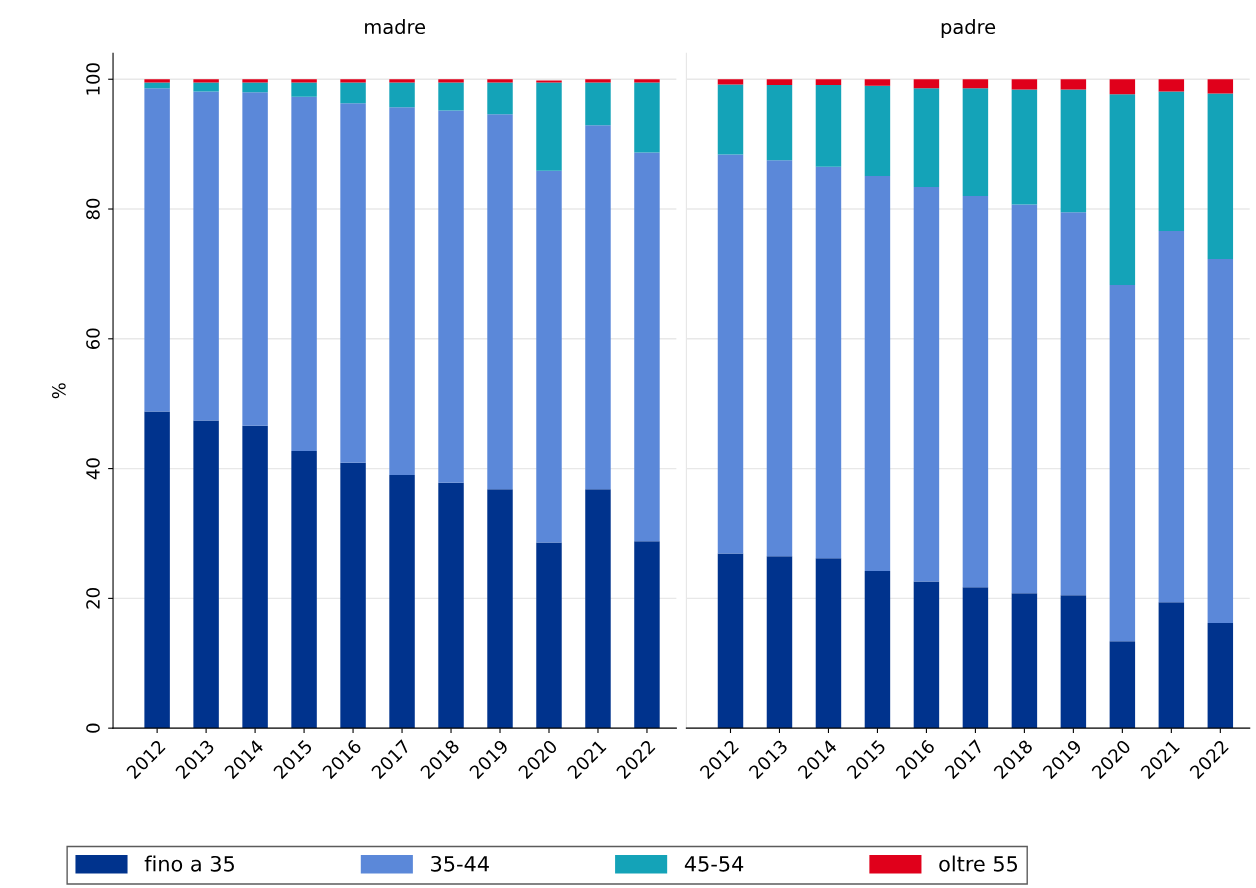 Image resolution: width=1256 pixels, height=888 pixels. I want to click on y-tick-label: 20, so click(93, 598).